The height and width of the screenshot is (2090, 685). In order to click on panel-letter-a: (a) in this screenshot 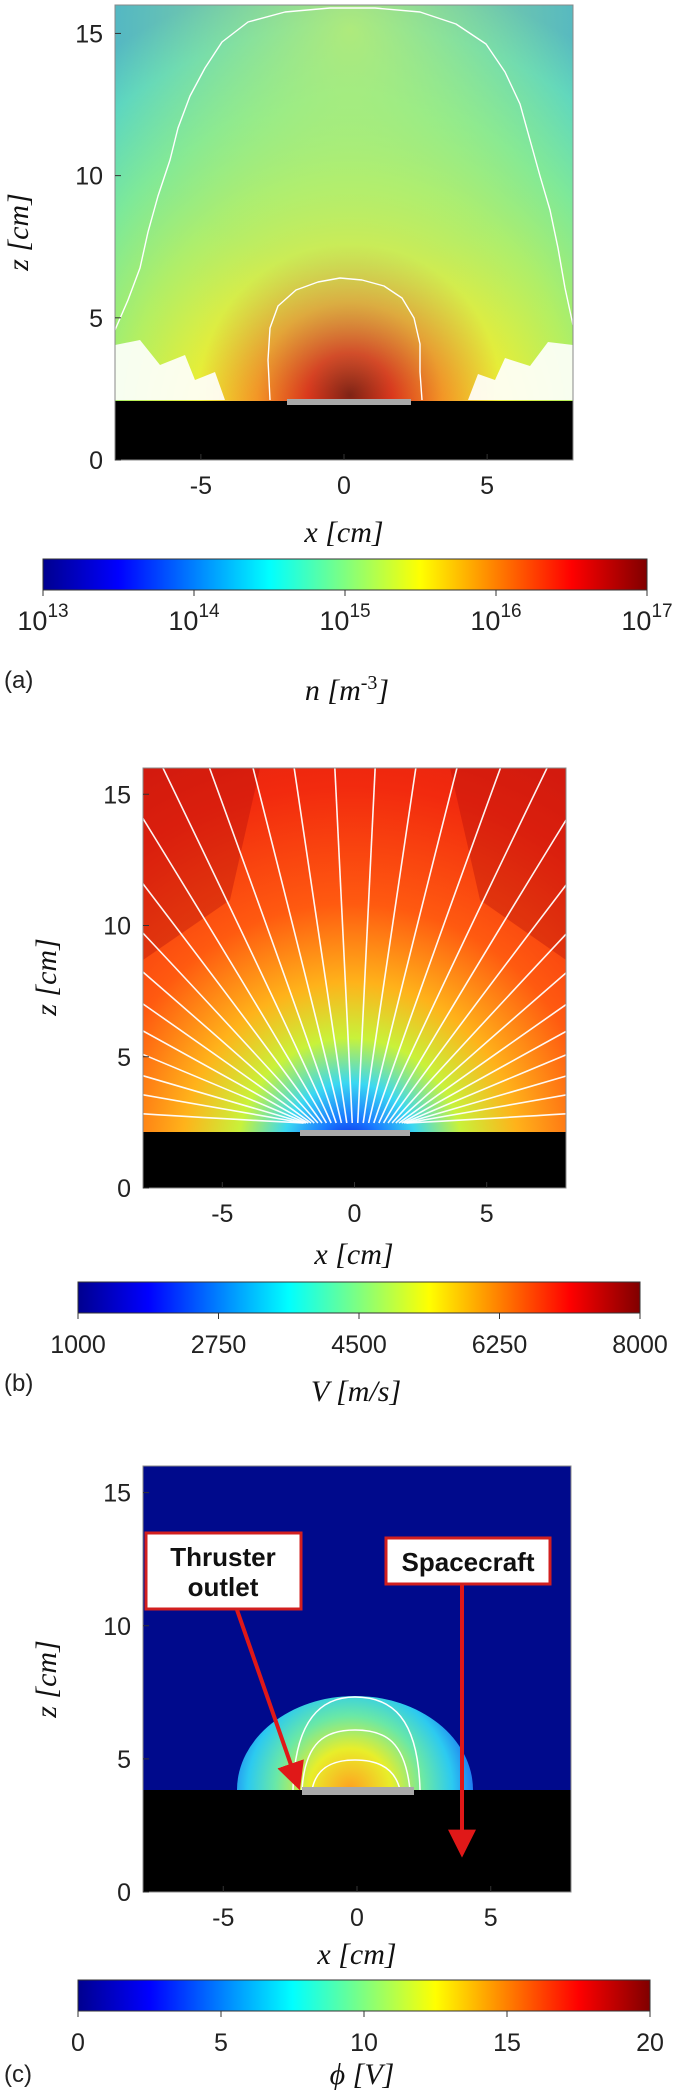, I will do `click(18, 680)`.